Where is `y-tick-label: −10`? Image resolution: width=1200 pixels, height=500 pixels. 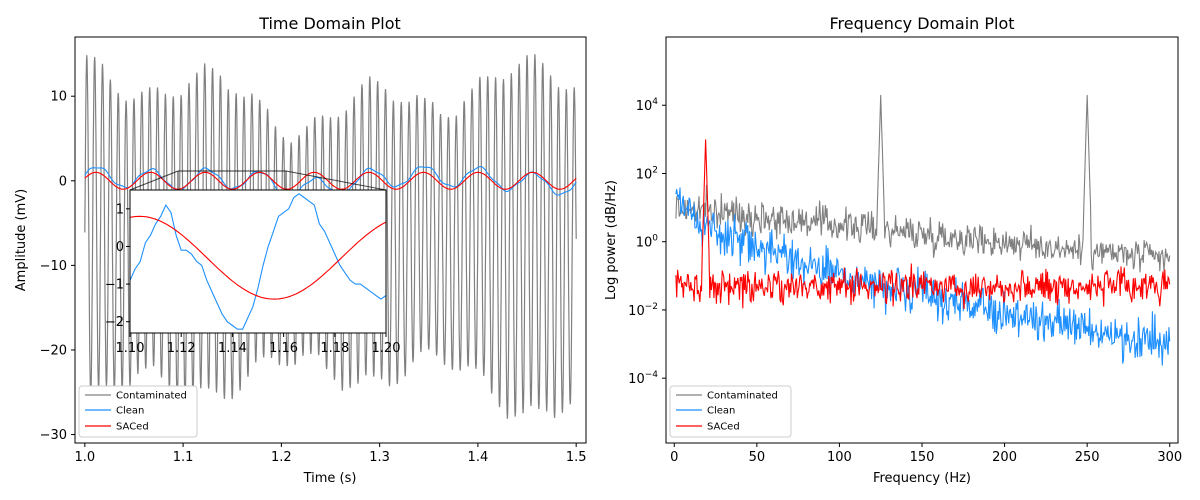
y-tick-label: −10 is located at coordinates (53, 266).